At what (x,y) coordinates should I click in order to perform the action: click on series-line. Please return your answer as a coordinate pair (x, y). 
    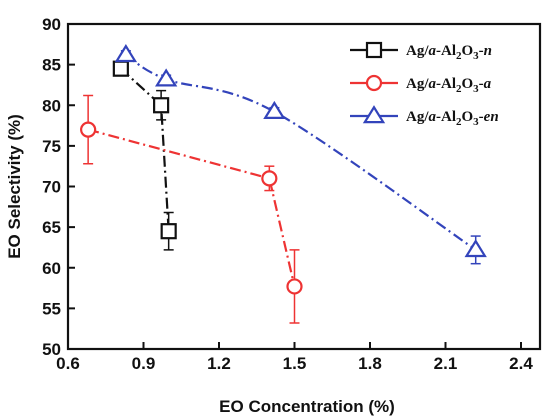
    Looking at the image, I should click on (191, 207).